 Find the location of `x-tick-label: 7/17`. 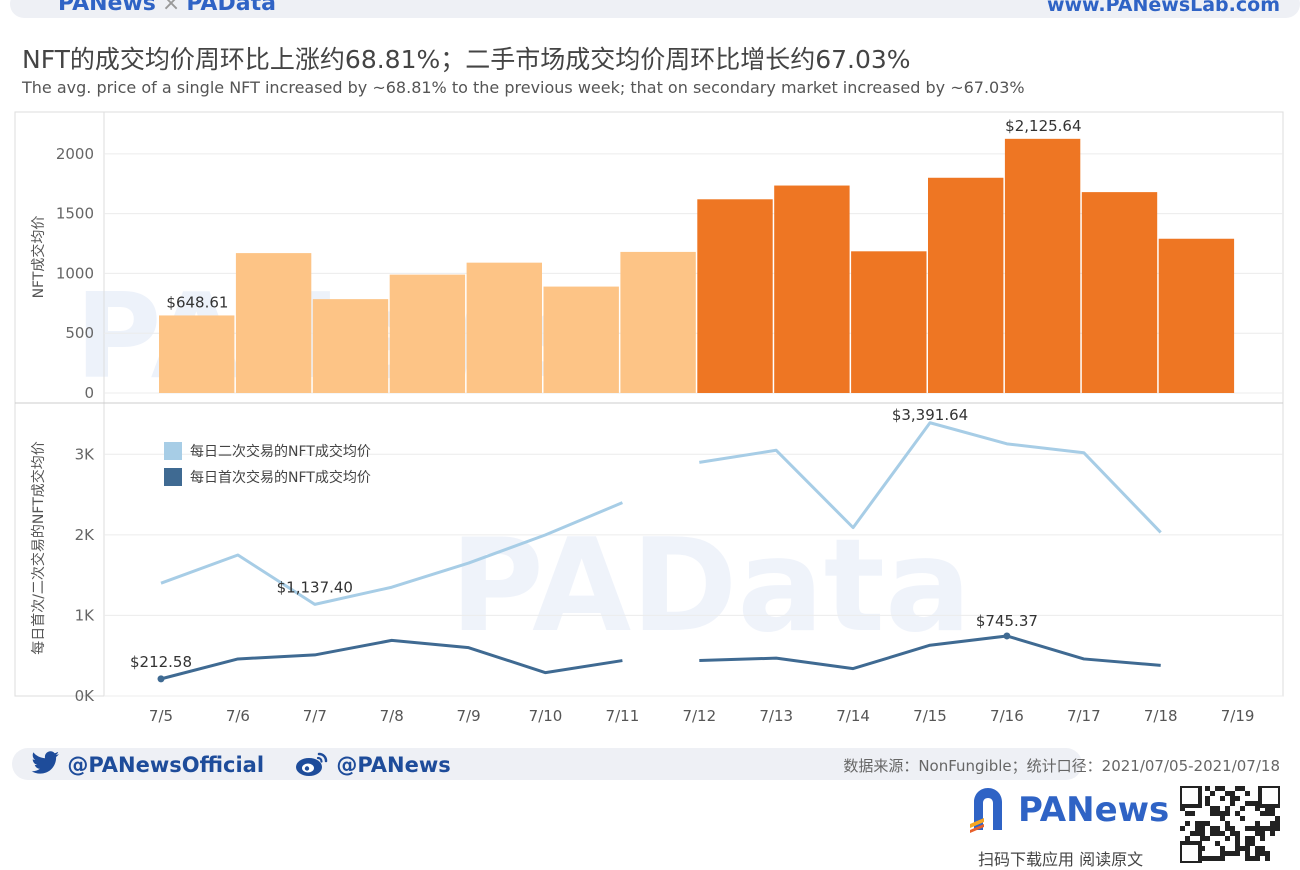

x-tick-label: 7/17 is located at coordinates (1084, 716).